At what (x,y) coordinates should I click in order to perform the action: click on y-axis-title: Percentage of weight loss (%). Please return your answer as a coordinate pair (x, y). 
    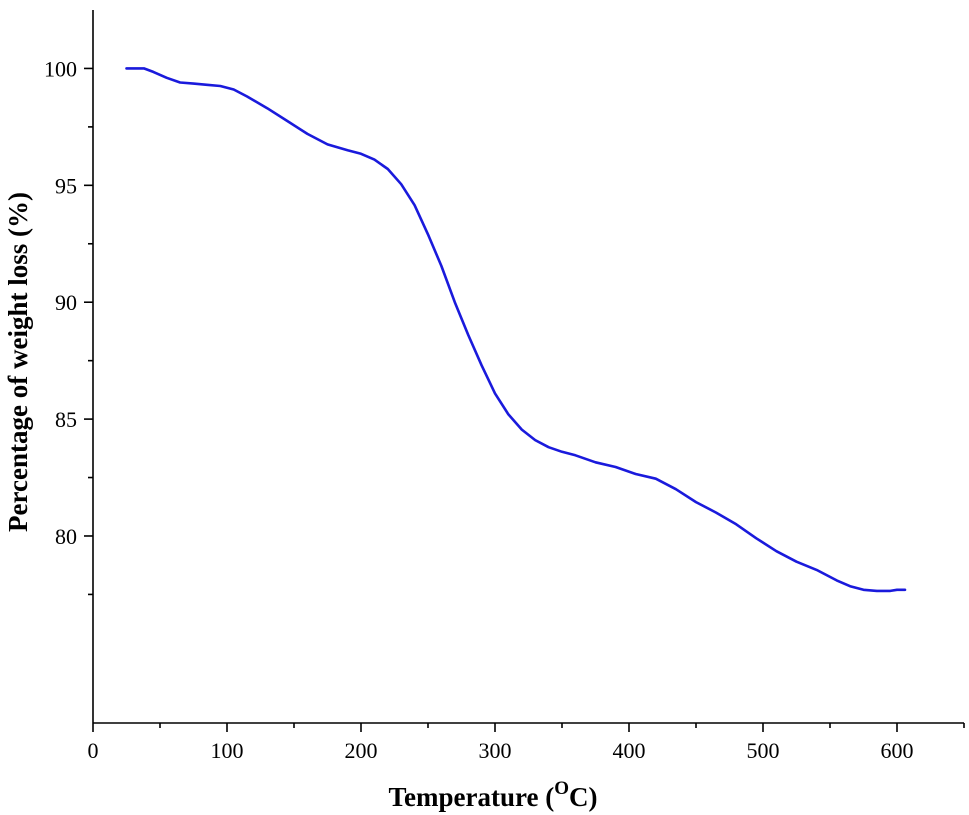
    Looking at the image, I should click on (18, 362).